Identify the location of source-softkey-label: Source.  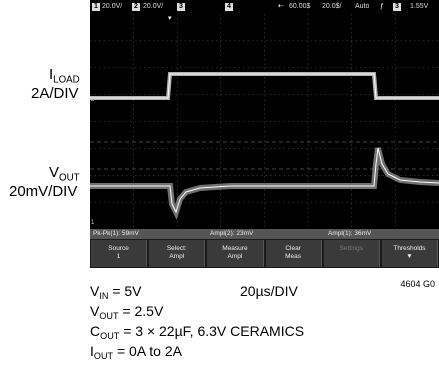
(118, 248).